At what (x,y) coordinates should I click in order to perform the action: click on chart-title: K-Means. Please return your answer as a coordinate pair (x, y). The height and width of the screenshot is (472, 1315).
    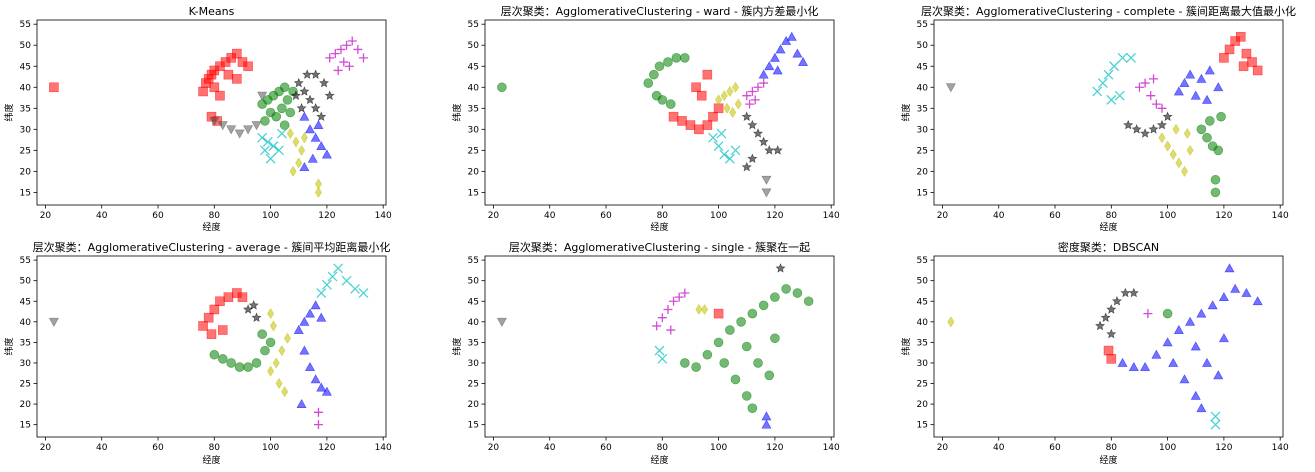
    Looking at the image, I should click on (212, 11).